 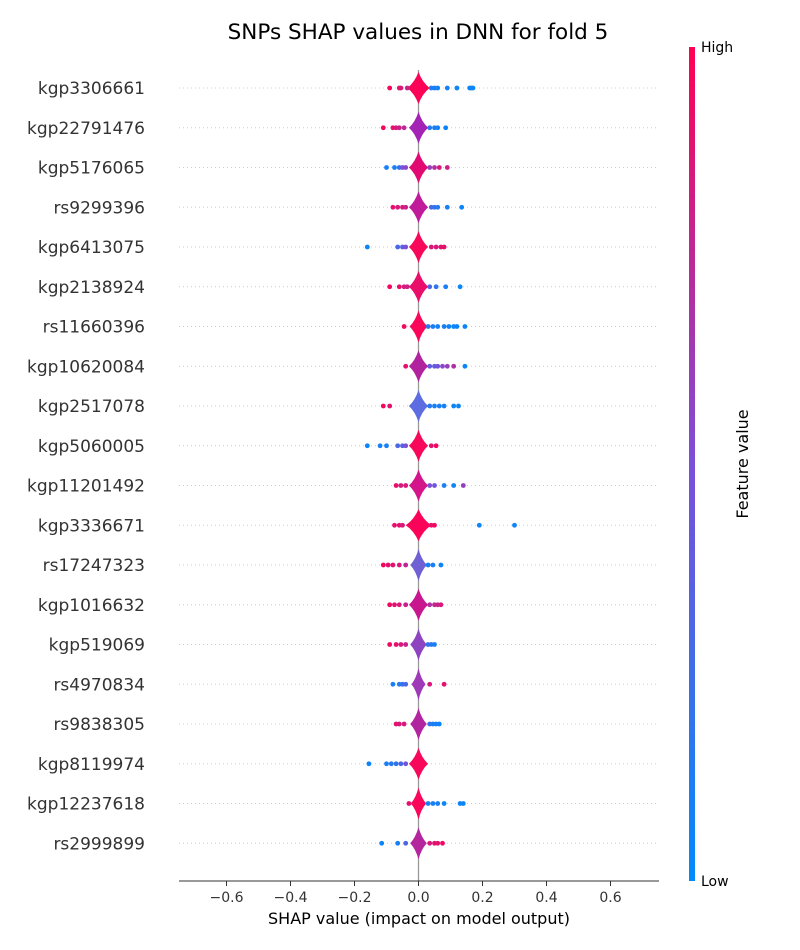 What do you see at coordinates (354, 646) in the screenshot?
I see `feature-row: kgp519069` at bounding box center [354, 646].